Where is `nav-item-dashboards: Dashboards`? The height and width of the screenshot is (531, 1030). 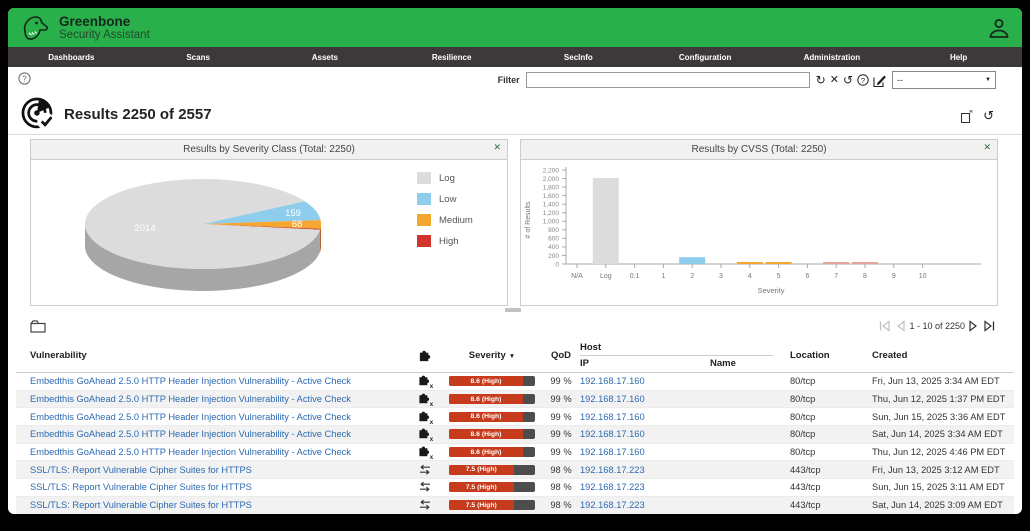 nav-item-dashboards: Dashboards is located at coordinates (71, 57).